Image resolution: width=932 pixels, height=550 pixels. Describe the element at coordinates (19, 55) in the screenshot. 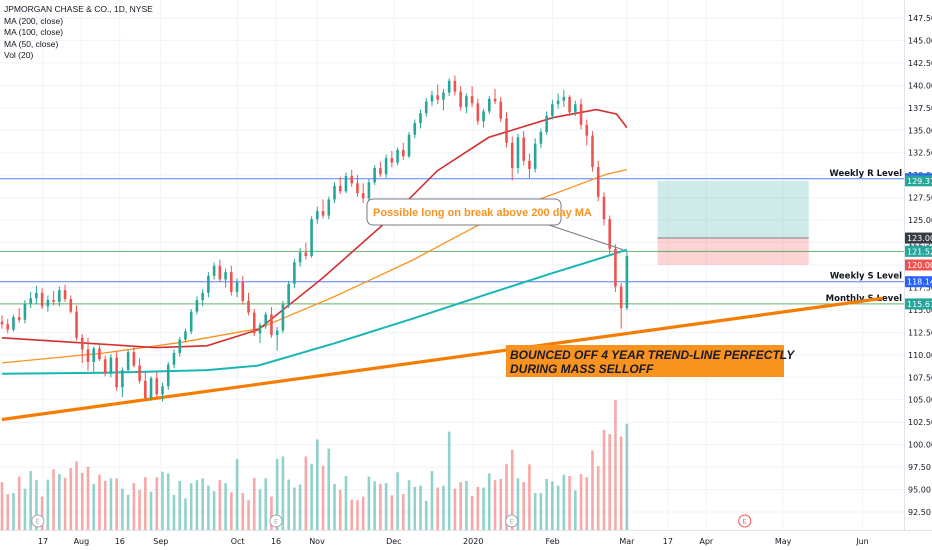

I see `legend-volume: Vol (20)` at that location.